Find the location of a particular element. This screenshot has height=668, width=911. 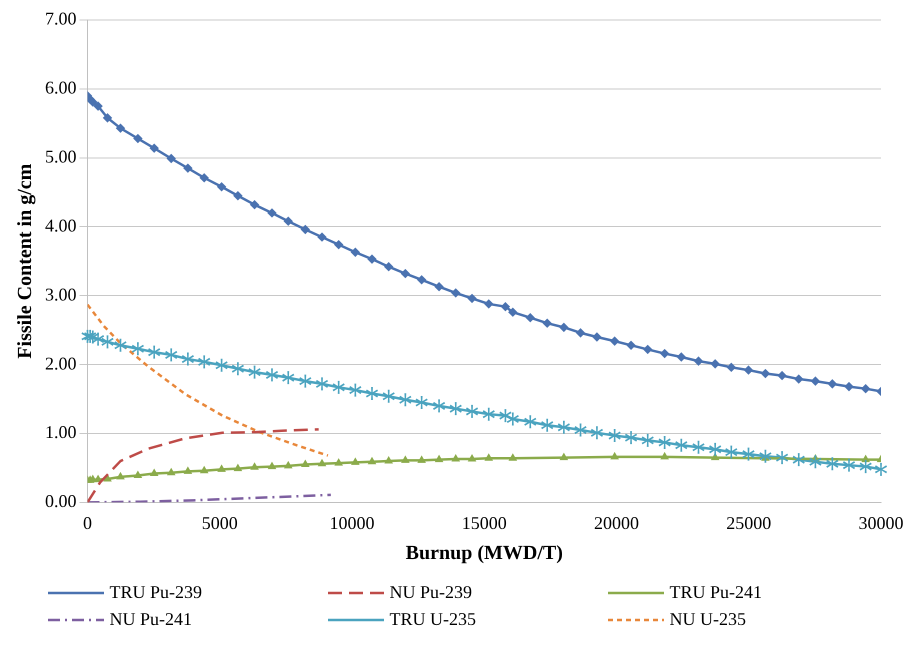

y-tick-label: 0.00 is located at coordinates (60, 501).